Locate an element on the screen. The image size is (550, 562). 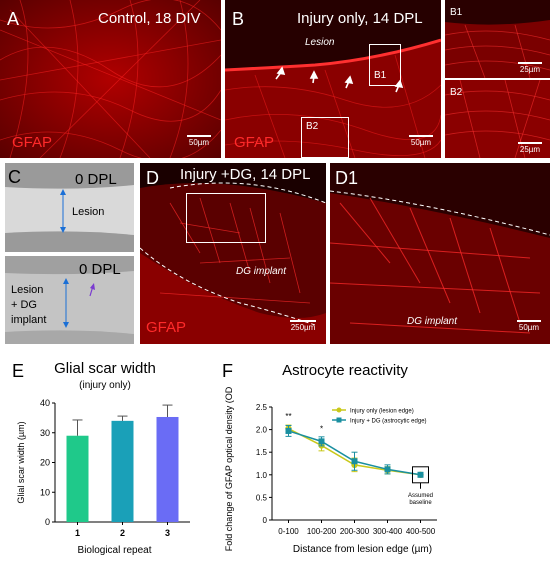
panel-d1-scale-text: 50µm is located at coordinates (529, 327).